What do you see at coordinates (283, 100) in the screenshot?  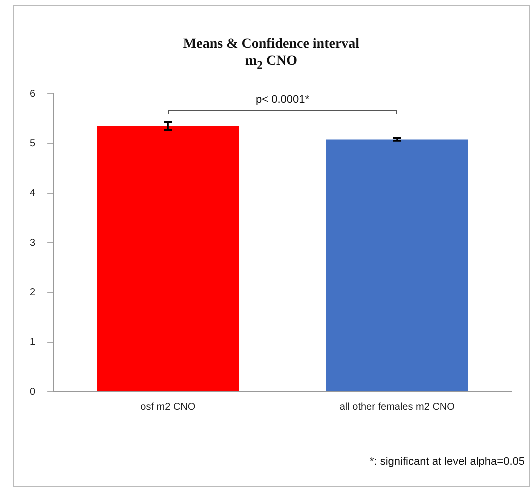 I see `annotation: p< 0.0001*` at bounding box center [283, 100].